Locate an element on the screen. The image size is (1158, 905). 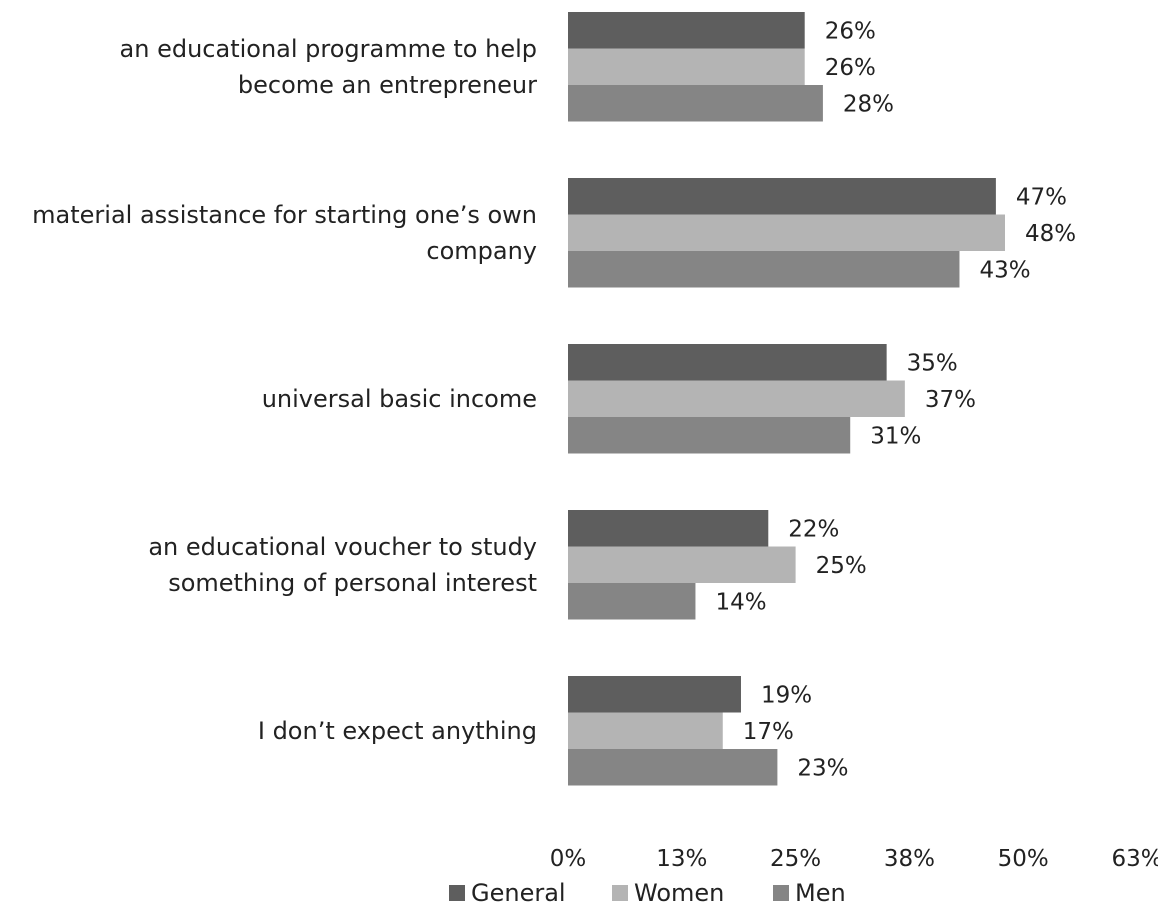
value-label-women-4: 17% is located at coordinates (768, 732).